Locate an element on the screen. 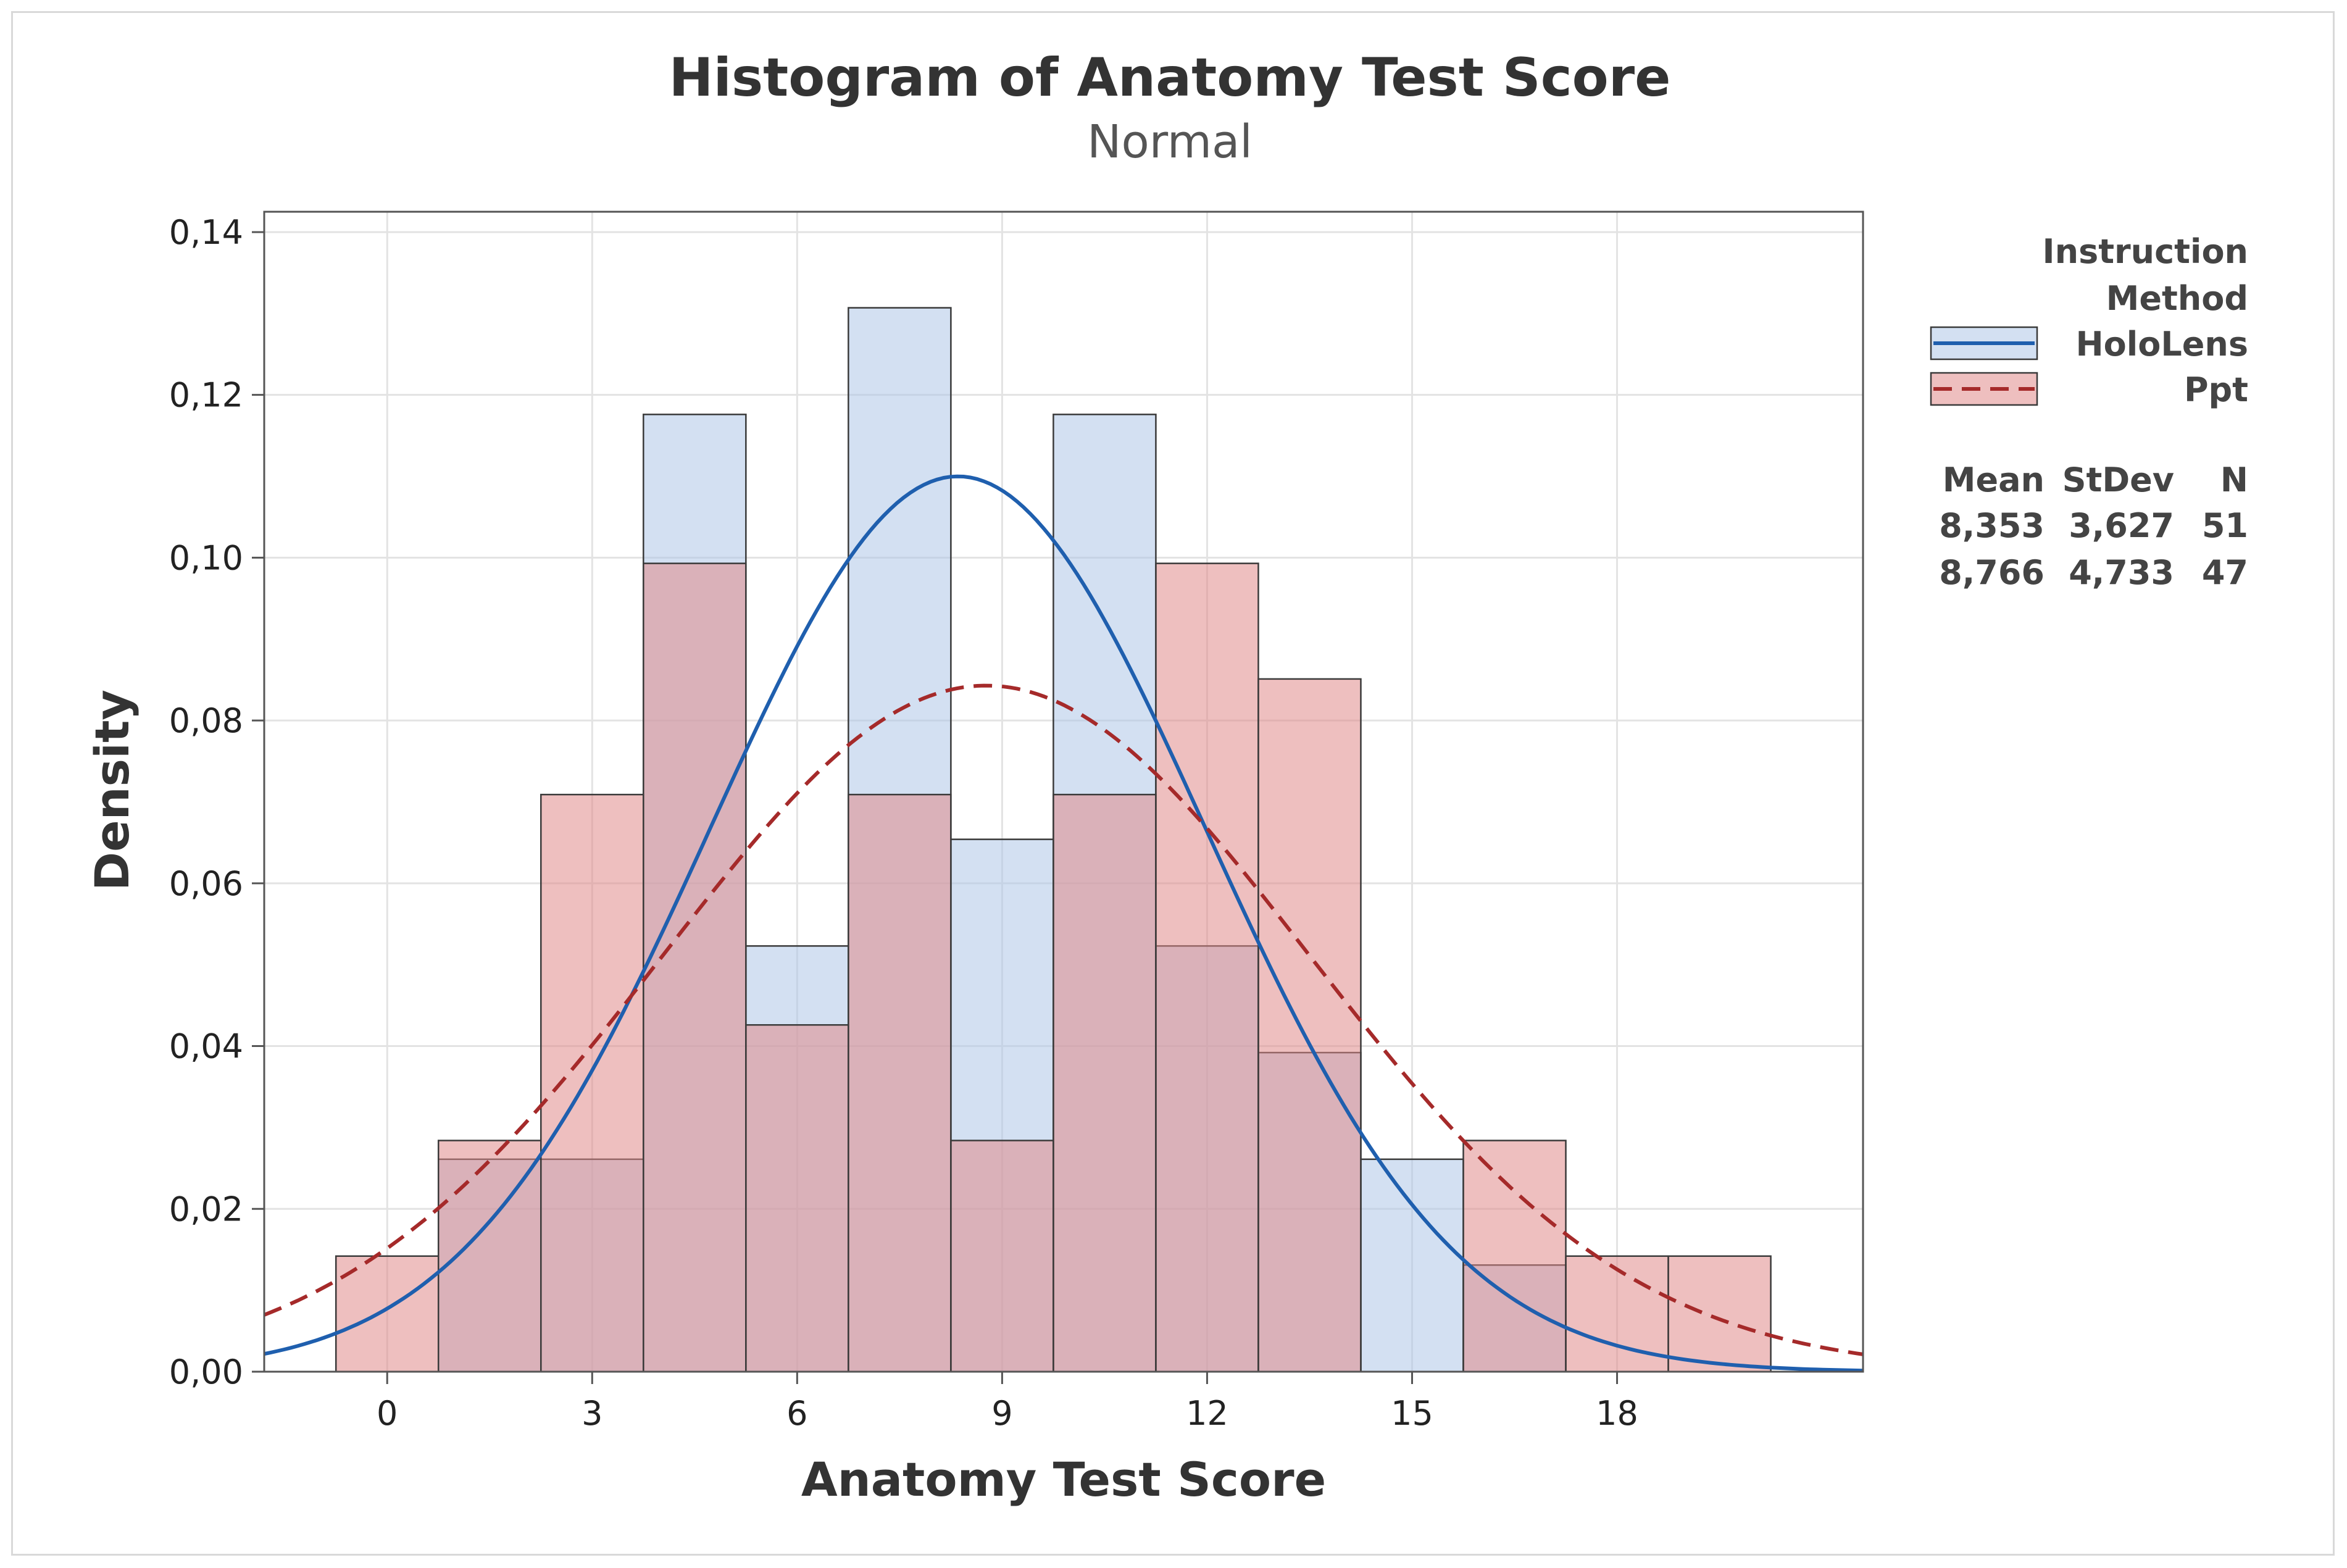 The image size is (2347, 1568). x-tick-label: 6 is located at coordinates (796, 1413).